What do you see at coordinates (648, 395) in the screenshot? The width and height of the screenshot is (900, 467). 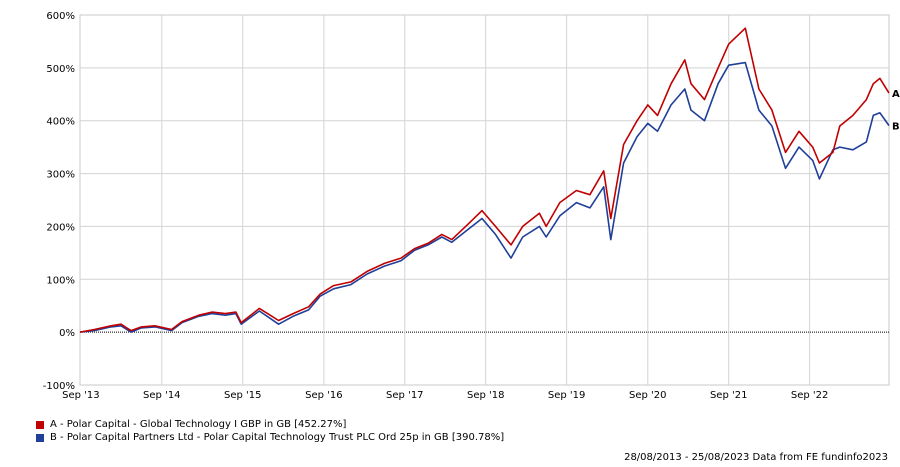 I see `x-tick-label: Sep '20` at bounding box center [648, 395].